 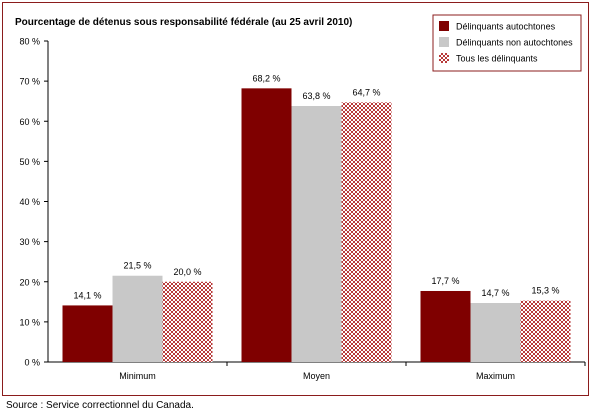 What do you see at coordinates (316, 96) in the screenshot?
I see `data-label: 63,8 %` at bounding box center [316, 96].